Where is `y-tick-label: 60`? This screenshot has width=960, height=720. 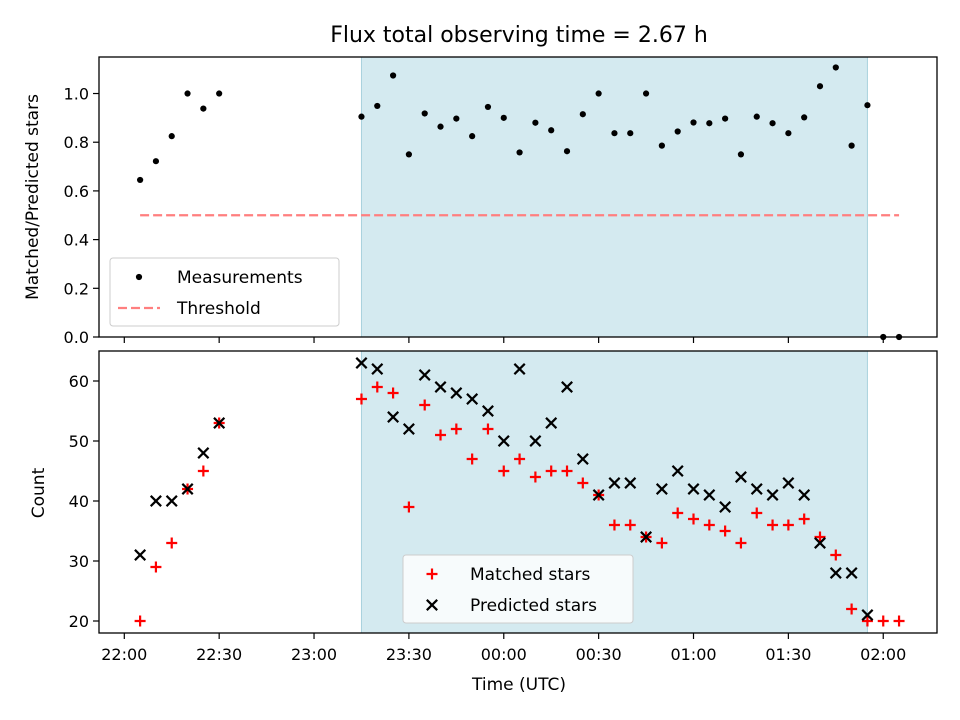 y-tick-label: 60 is located at coordinates (79, 381).